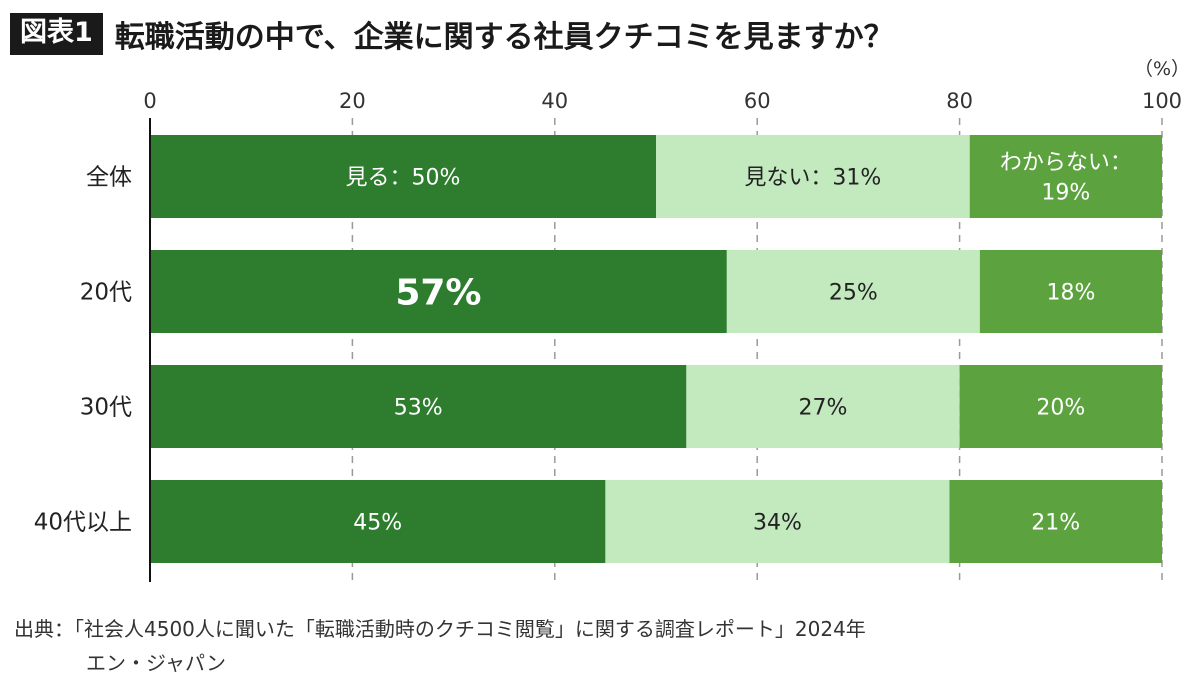 The image size is (1200, 682). I want to click on bar-見る-20代, so click(438, 291).